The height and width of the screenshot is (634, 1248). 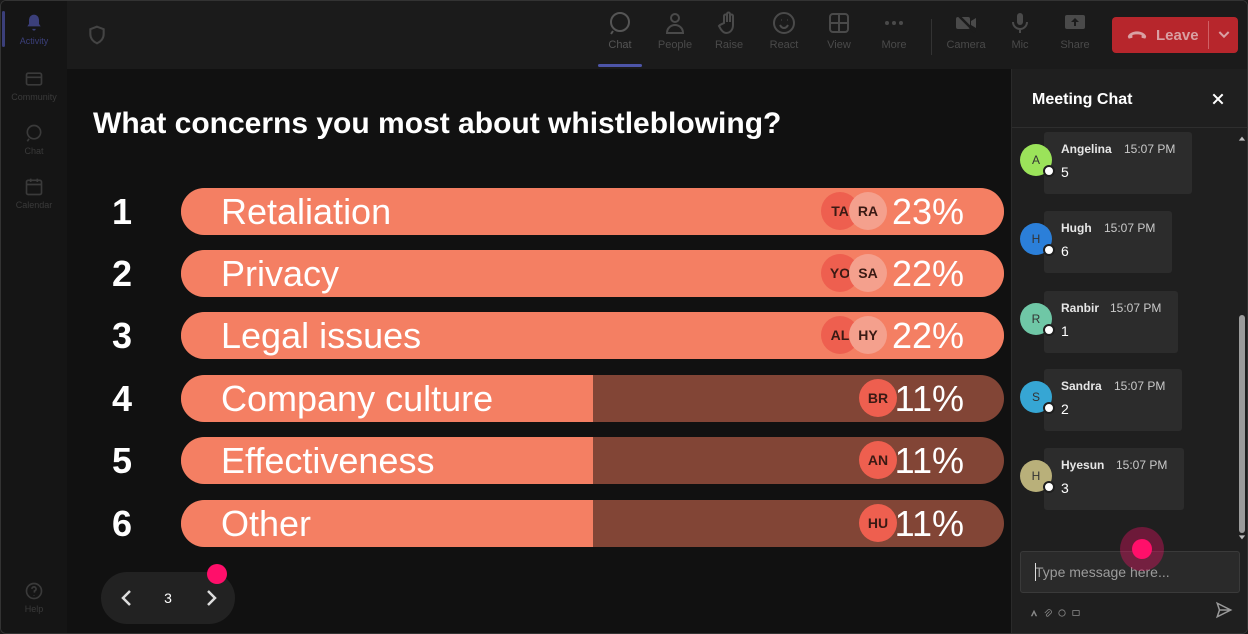 What do you see at coordinates (966, 37) in the screenshot?
I see `camera-button: Camera` at bounding box center [966, 37].